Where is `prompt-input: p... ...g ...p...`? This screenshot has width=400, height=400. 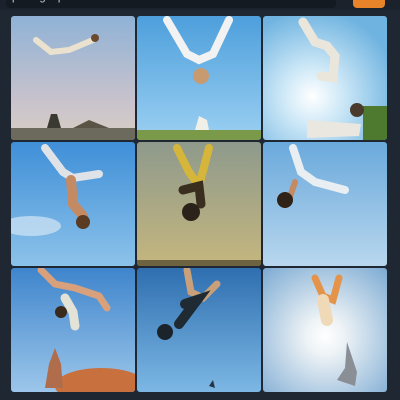 prompt-input: p... ...g ...p... is located at coordinates (171, 4).